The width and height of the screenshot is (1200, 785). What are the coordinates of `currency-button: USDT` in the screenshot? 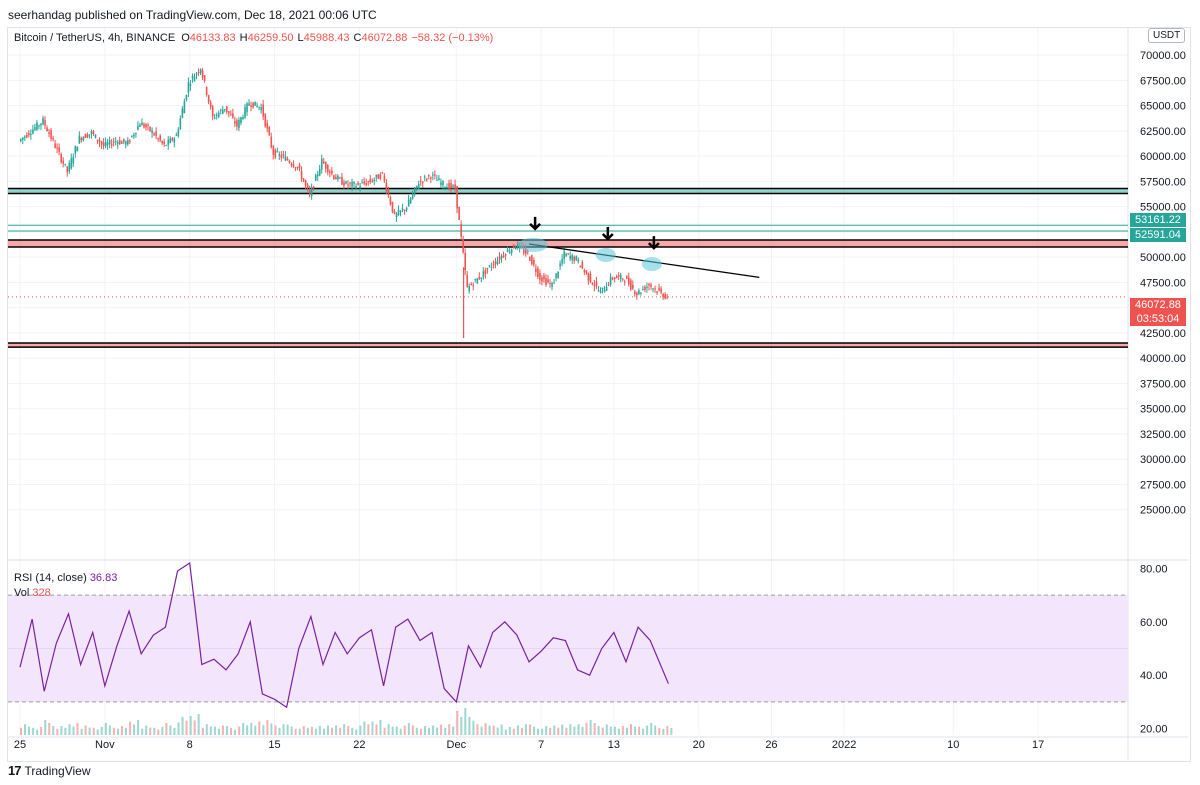 It's located at (1167, 35).